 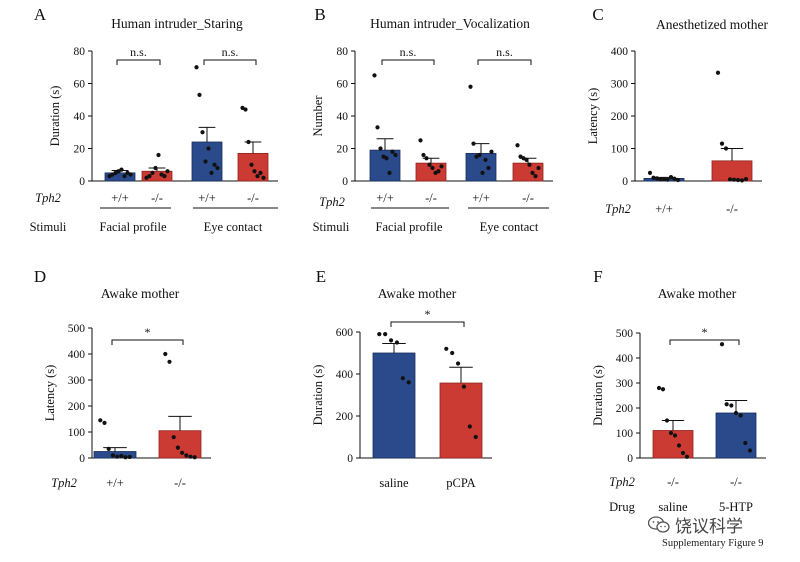 I want to click on y-axis-label: Latency (s), so click(x=50, y=393).